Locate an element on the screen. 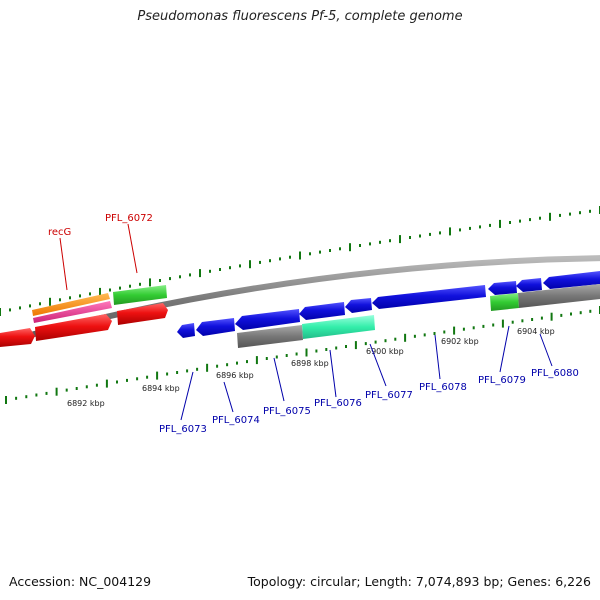 This screenshot has width=600, height=600. forward-labels: recG PFL_6072 is located at coordinates (100, 252).